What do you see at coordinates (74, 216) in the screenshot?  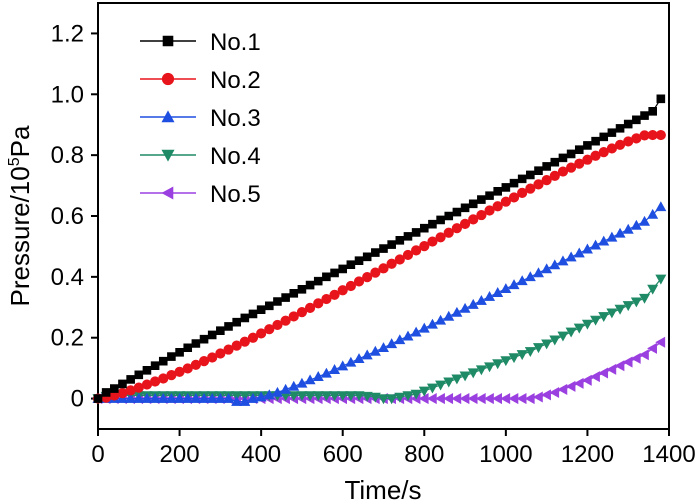 I see `y-axis-ticks: 0 0.2 0.4 0.6 0.8 1.0 1.2` at bounding box center [74, 216].